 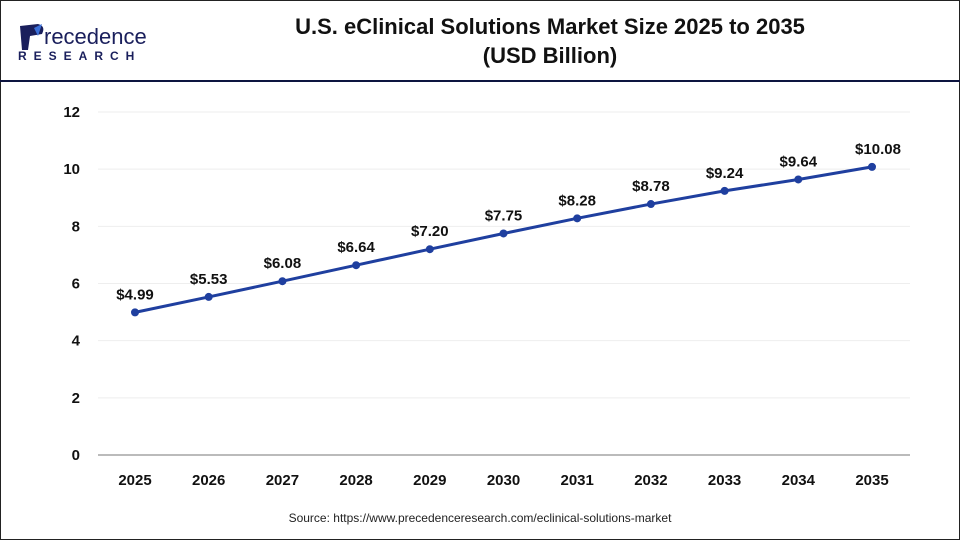 What do you see at coordinates (76, 398) in the screenshot?
I see `y-tick-label: 2` at bounding box center [76, 398].